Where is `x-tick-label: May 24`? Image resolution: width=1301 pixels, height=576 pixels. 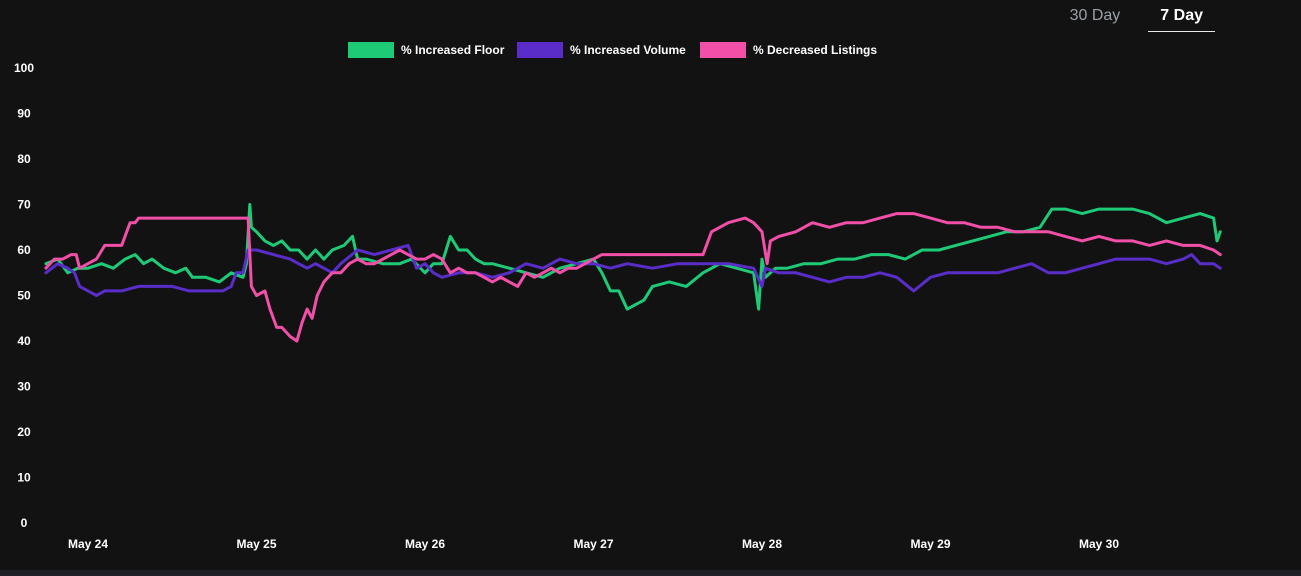
x-tick-label: May 24 is located at coordinates (88, 544).